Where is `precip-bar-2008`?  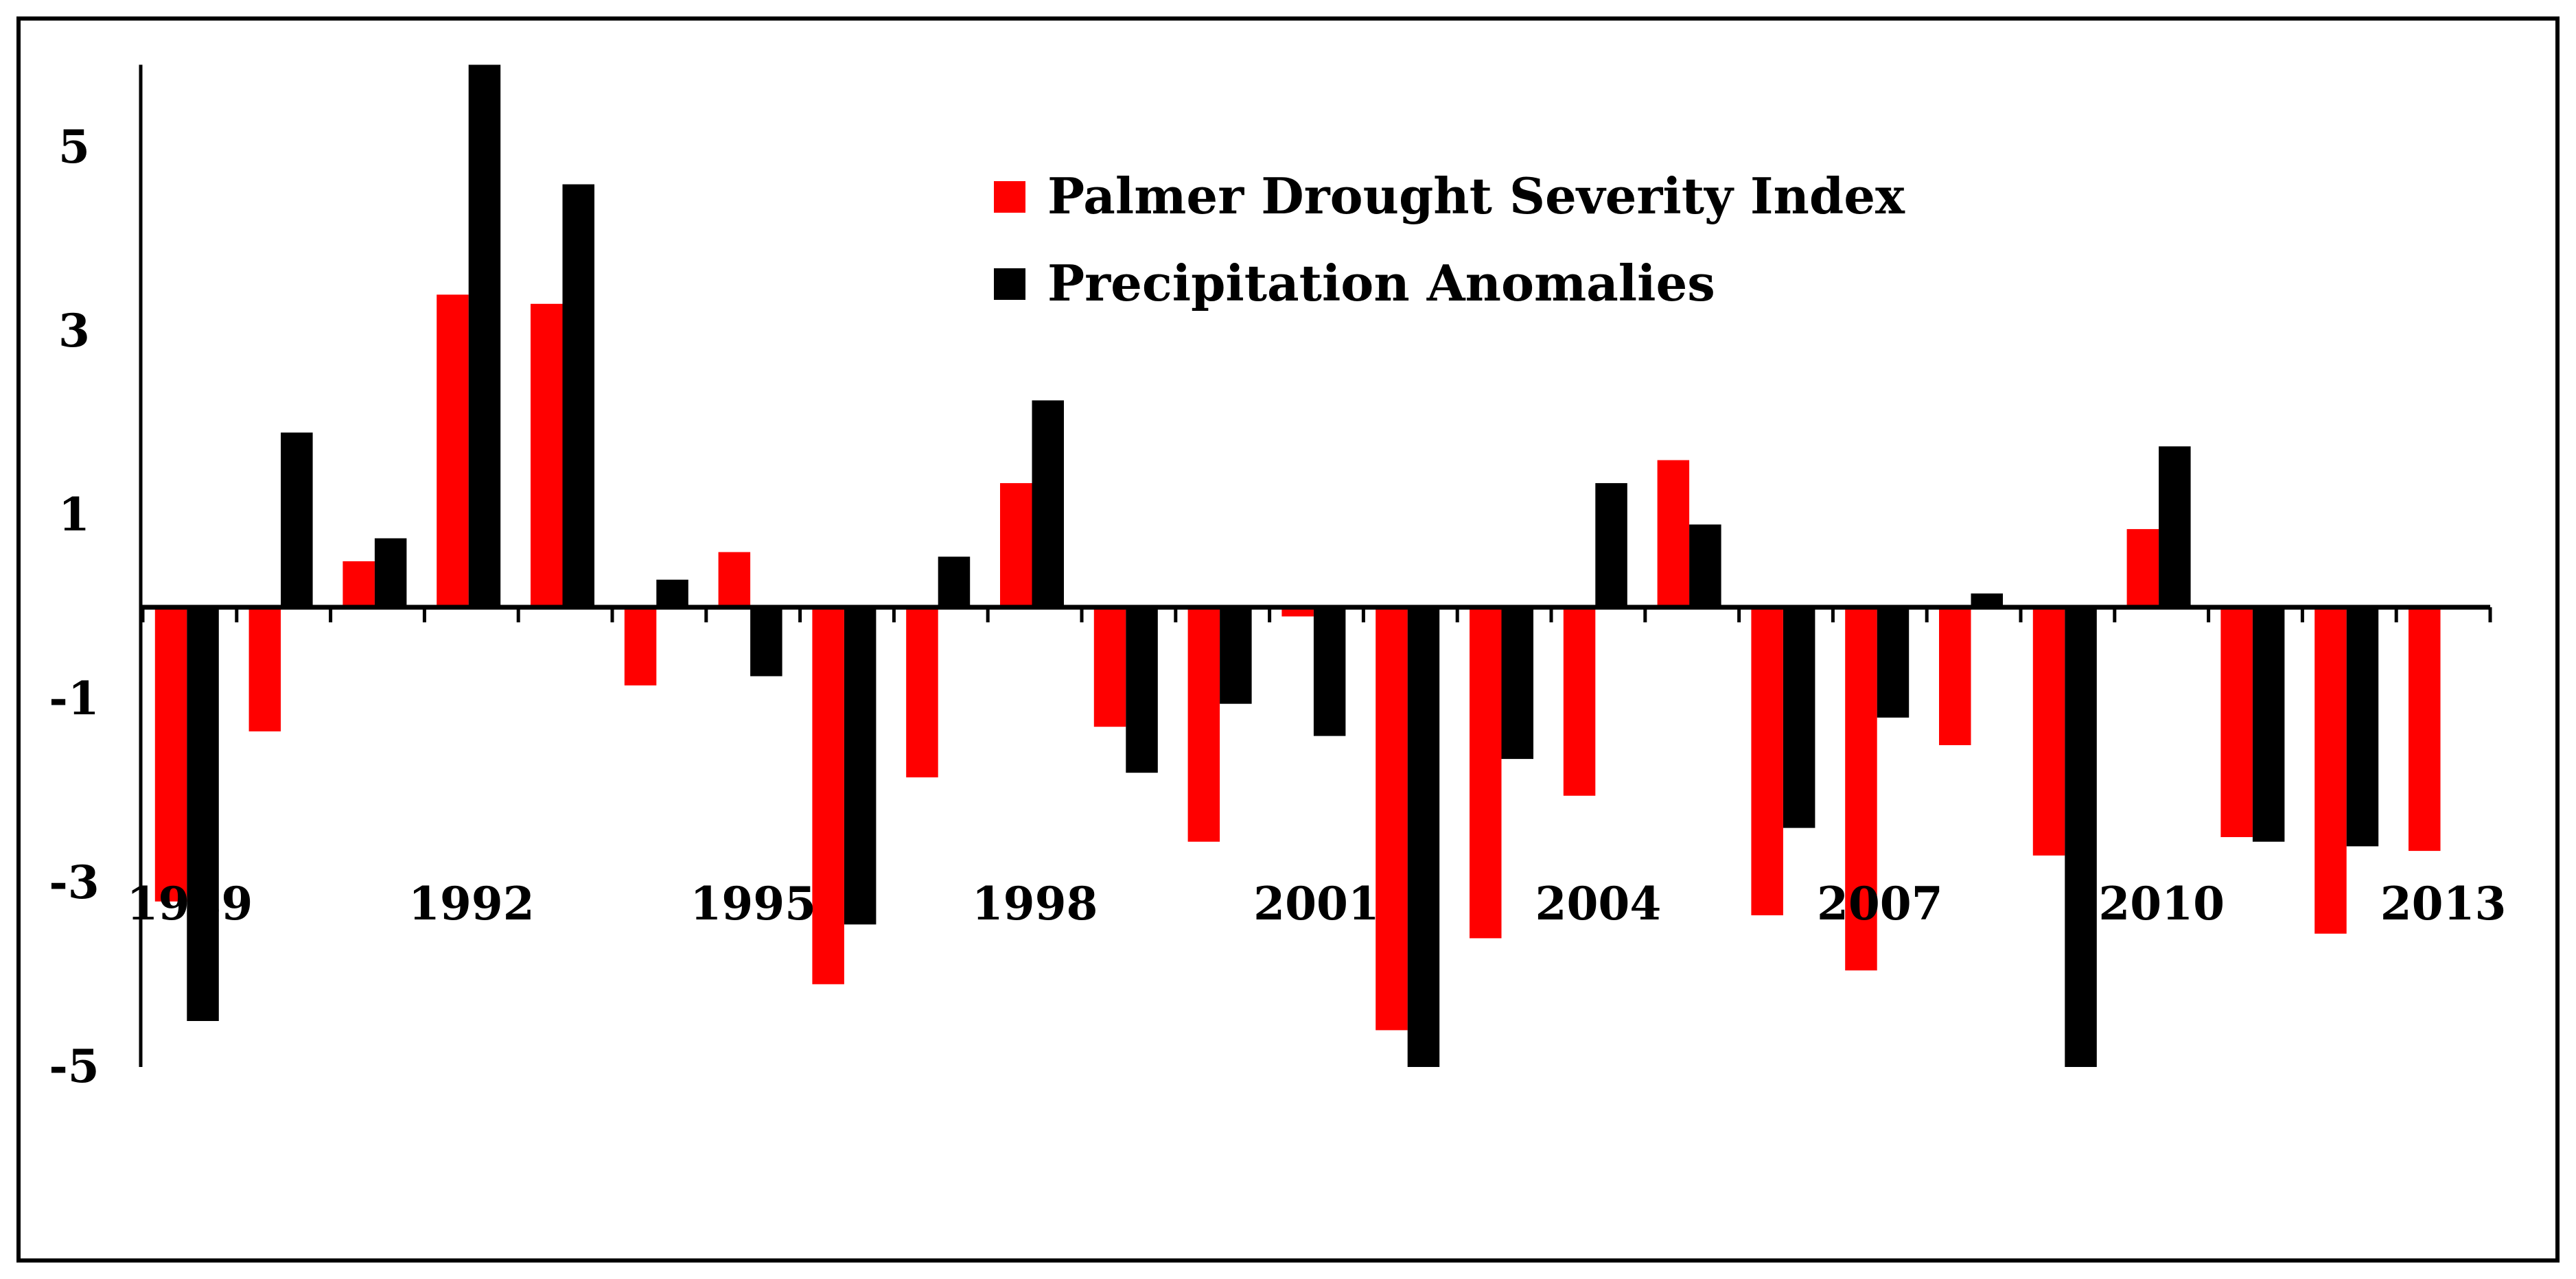 precip-bar-2008 is located at coordinates (1987, 600).